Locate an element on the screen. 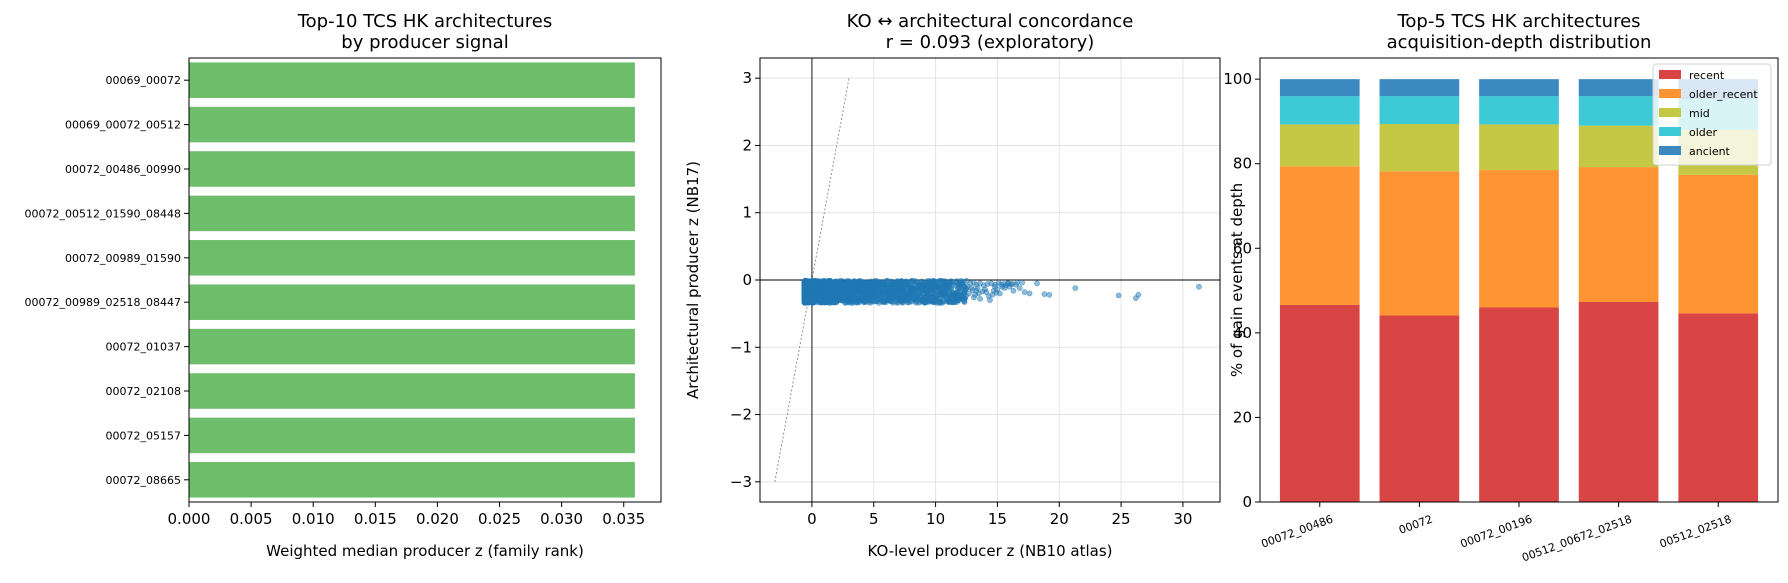 This screenshot has width=1788, height=583. legend-box is located at coordinates (1712, 114).